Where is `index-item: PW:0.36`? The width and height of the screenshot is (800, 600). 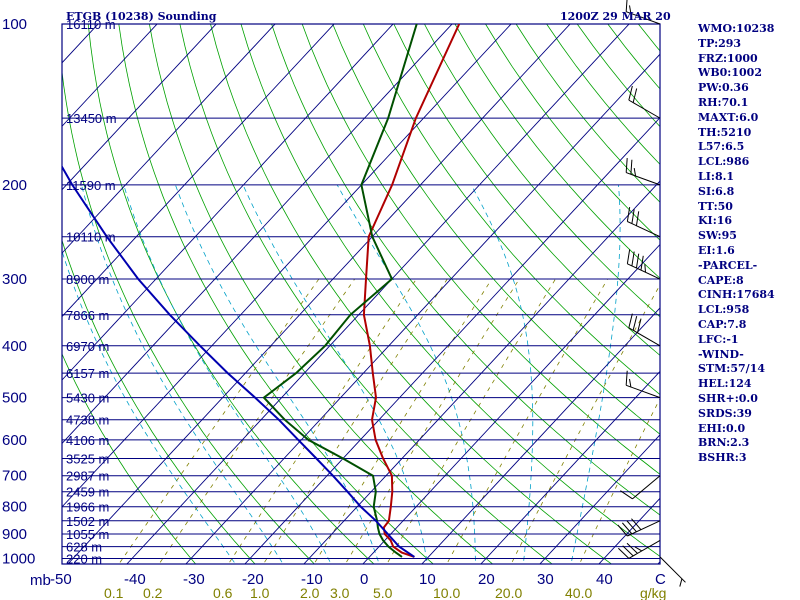
index-item: PW:0.36 is located at coordinates (723, 88).